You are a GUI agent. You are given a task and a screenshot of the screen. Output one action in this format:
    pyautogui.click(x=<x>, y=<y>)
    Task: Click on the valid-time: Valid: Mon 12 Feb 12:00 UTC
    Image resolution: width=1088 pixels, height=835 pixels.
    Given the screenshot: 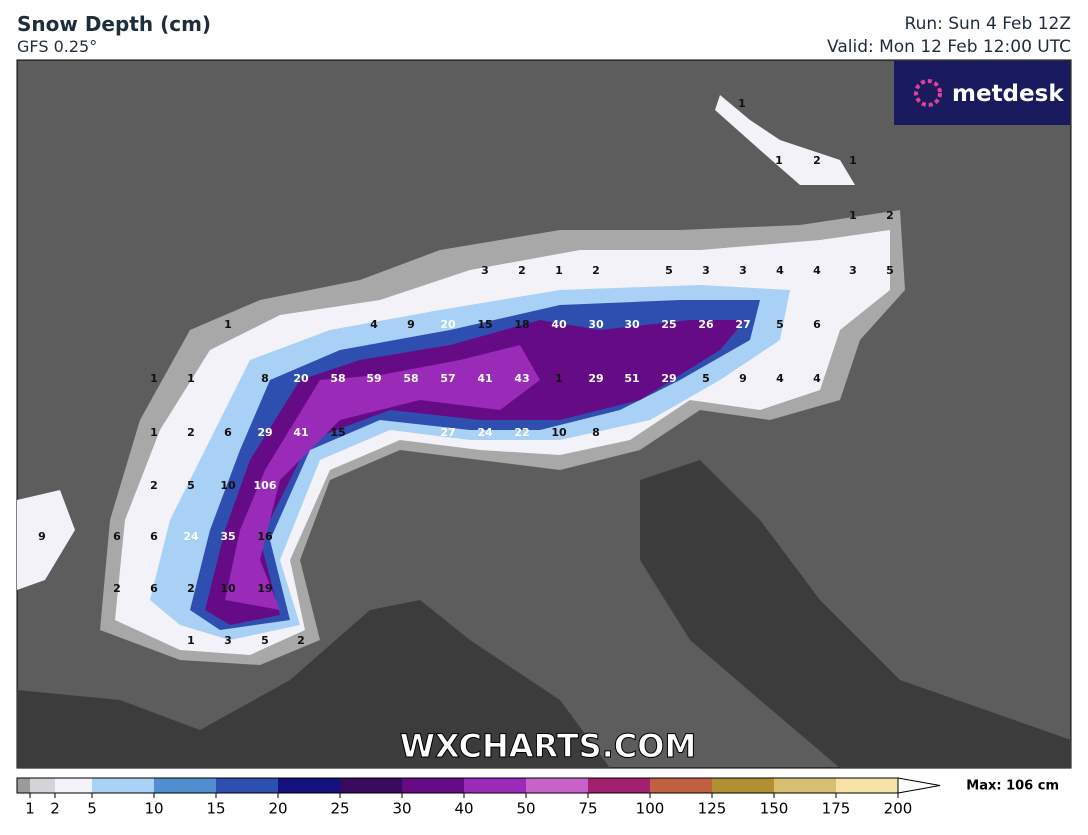 What is the action you would take?
    pyautogui.click(x=949, y=47)
    